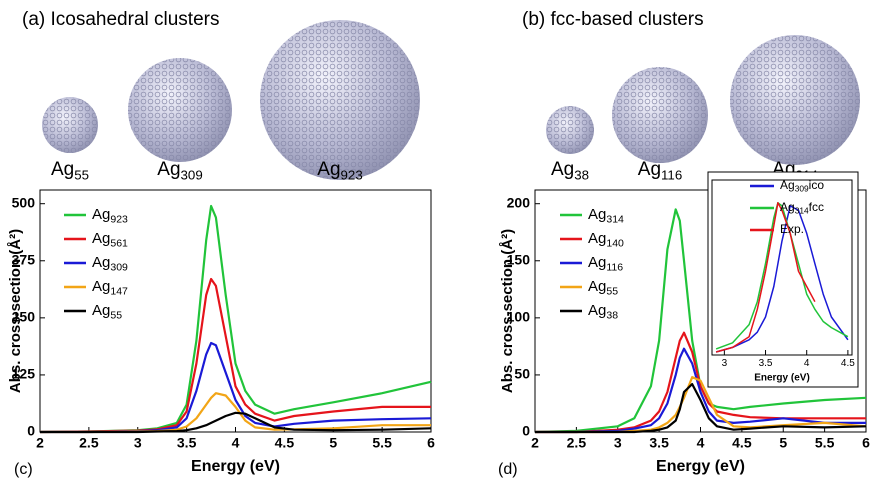 Image resolution: width=871 pixels, height=482 pixels. Describe the element at coordinates (605, 263) in the screenshot. I see `legend-label: Ag116` at that location.